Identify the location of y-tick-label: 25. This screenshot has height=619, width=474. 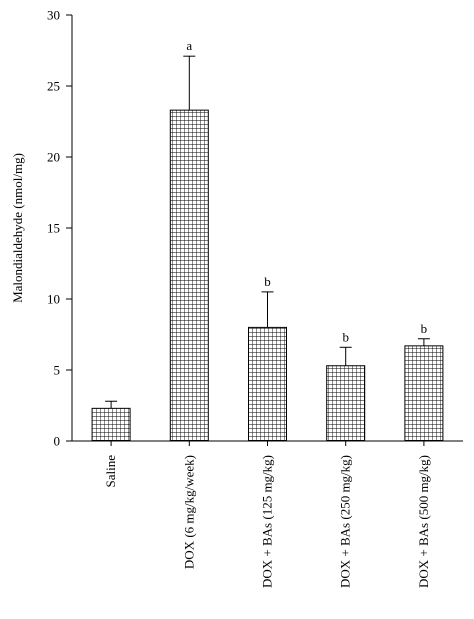
(53, 86).